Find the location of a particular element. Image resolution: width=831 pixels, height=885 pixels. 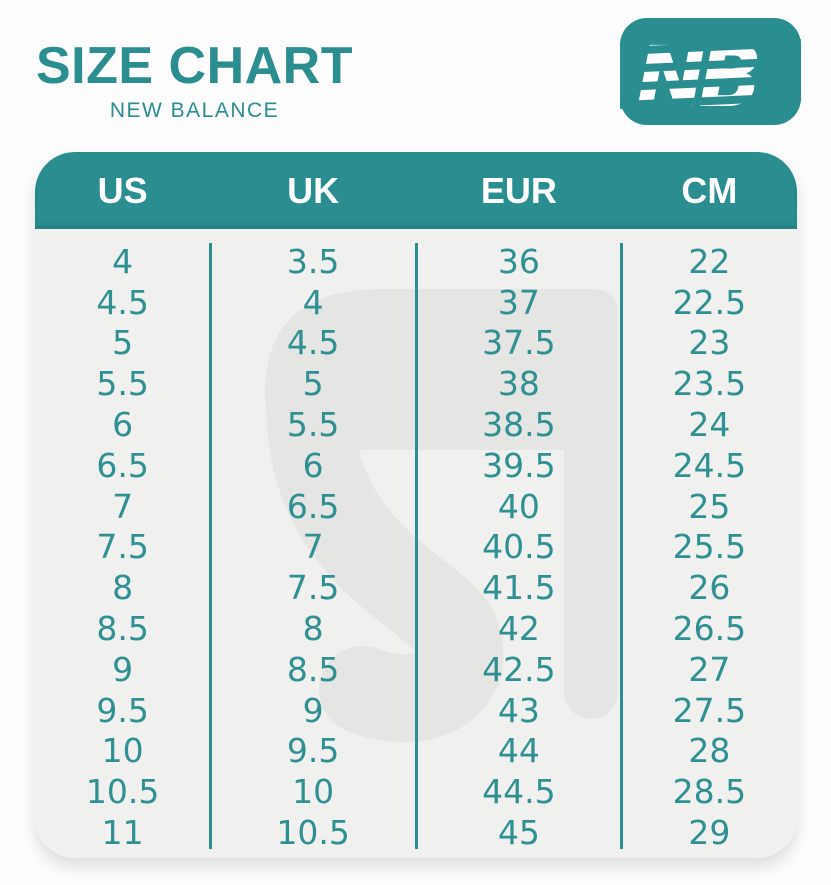

table-row: 7 6.5 40 25 is located at coordinates (416, 506).